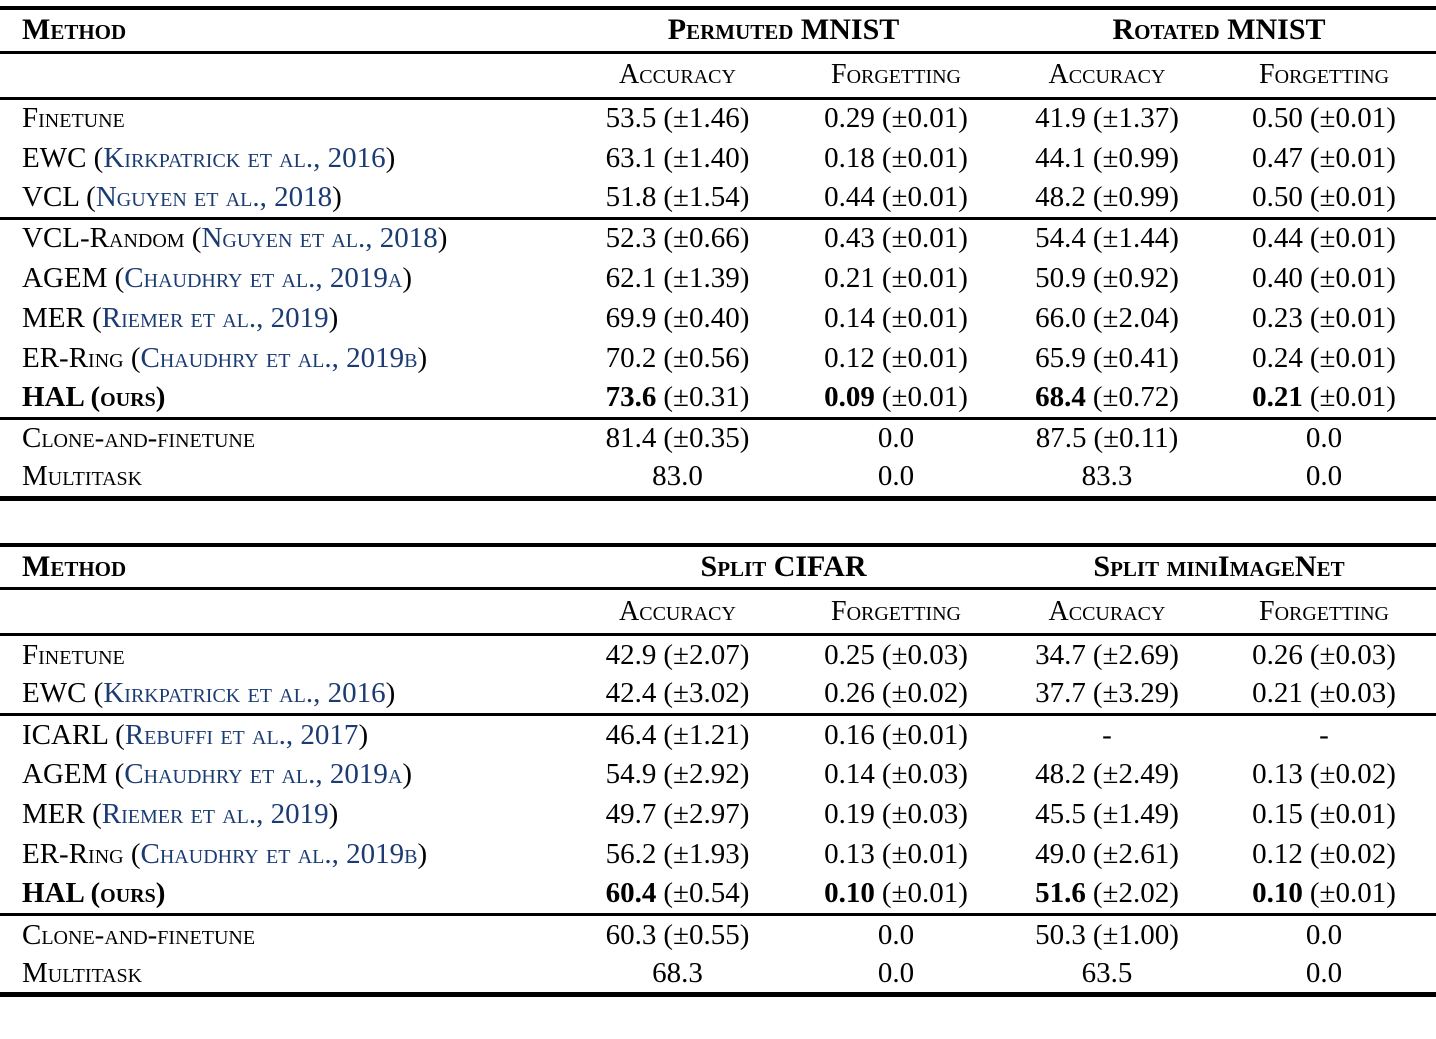 This screenshot has height=1039, width=1436. I want to click on method-name: HAL (ours), so click(94, 396).